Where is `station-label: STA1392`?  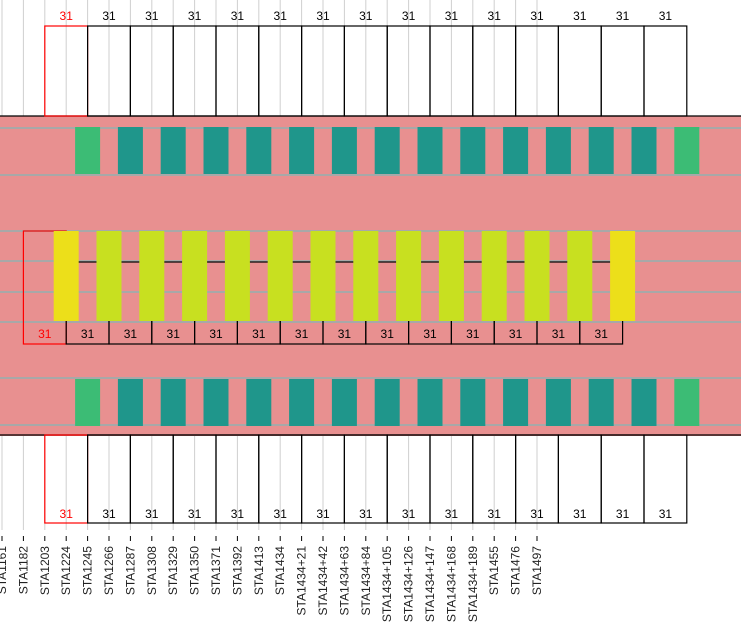
station-label: STA1392 is located at coordinates (237, 570).